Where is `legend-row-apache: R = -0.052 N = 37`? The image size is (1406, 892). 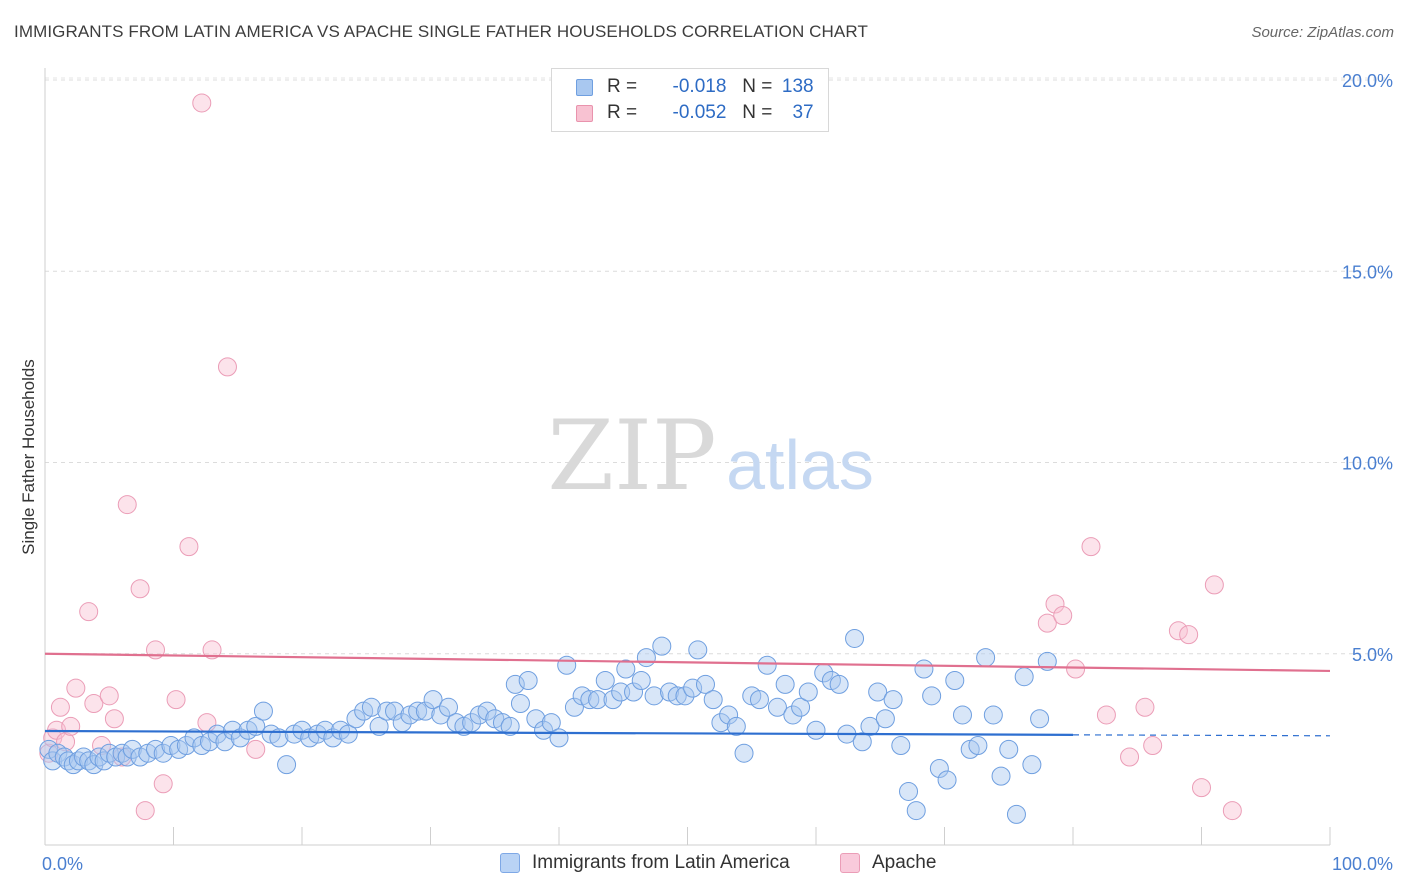
legend-row-apache: R = -0.052 N = 37 is located at coordinates (695, 113).